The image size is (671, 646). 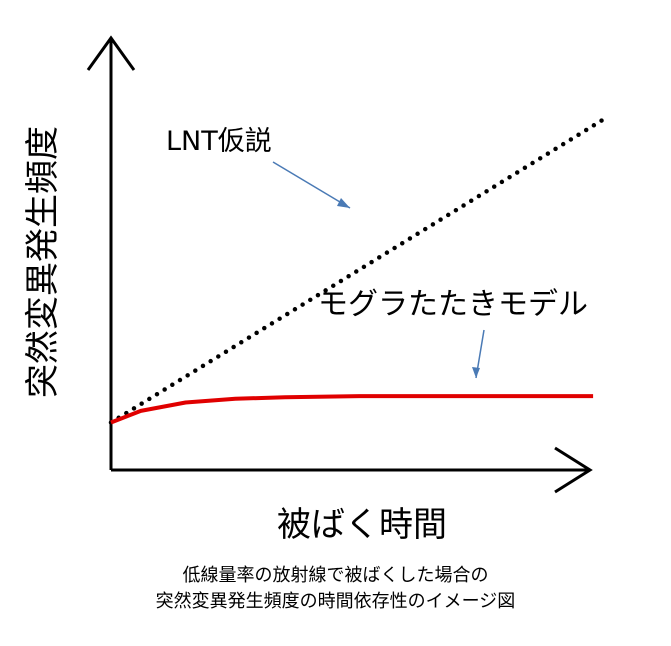 What do you see at coordinates (343, 203) in the screenshot?
I see `lnt-pointer-arrowhead` at bounding box center [343, 203].